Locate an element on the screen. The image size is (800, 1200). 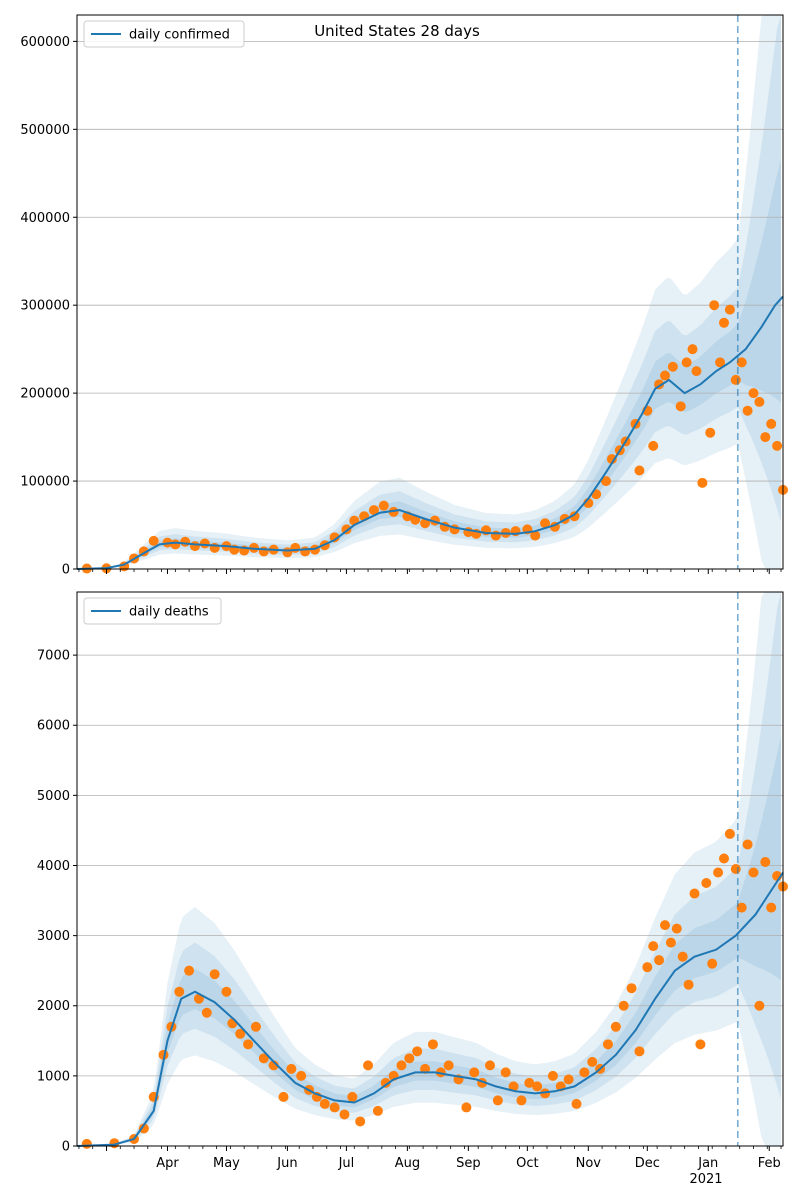
x-axis-year-label: 2021 is located at coordinates (705, 1179).